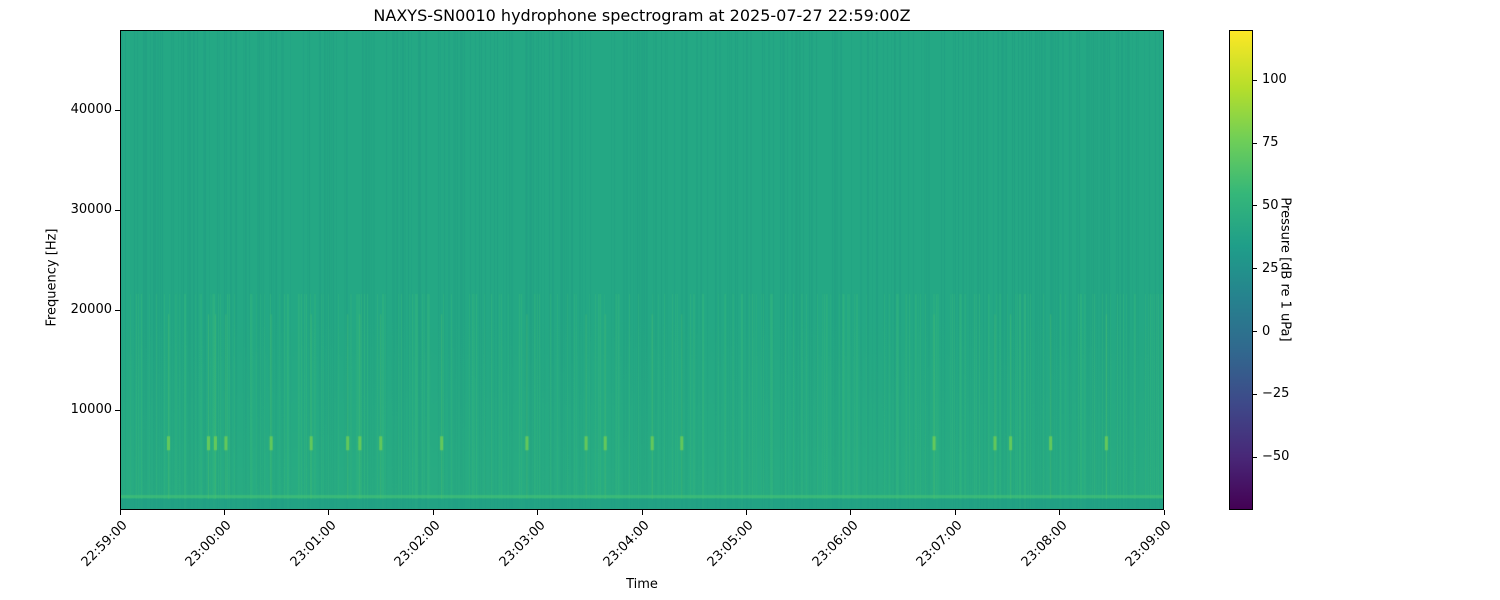  I want to click on colorbar-tick-label: −25, so click(1276, 394).